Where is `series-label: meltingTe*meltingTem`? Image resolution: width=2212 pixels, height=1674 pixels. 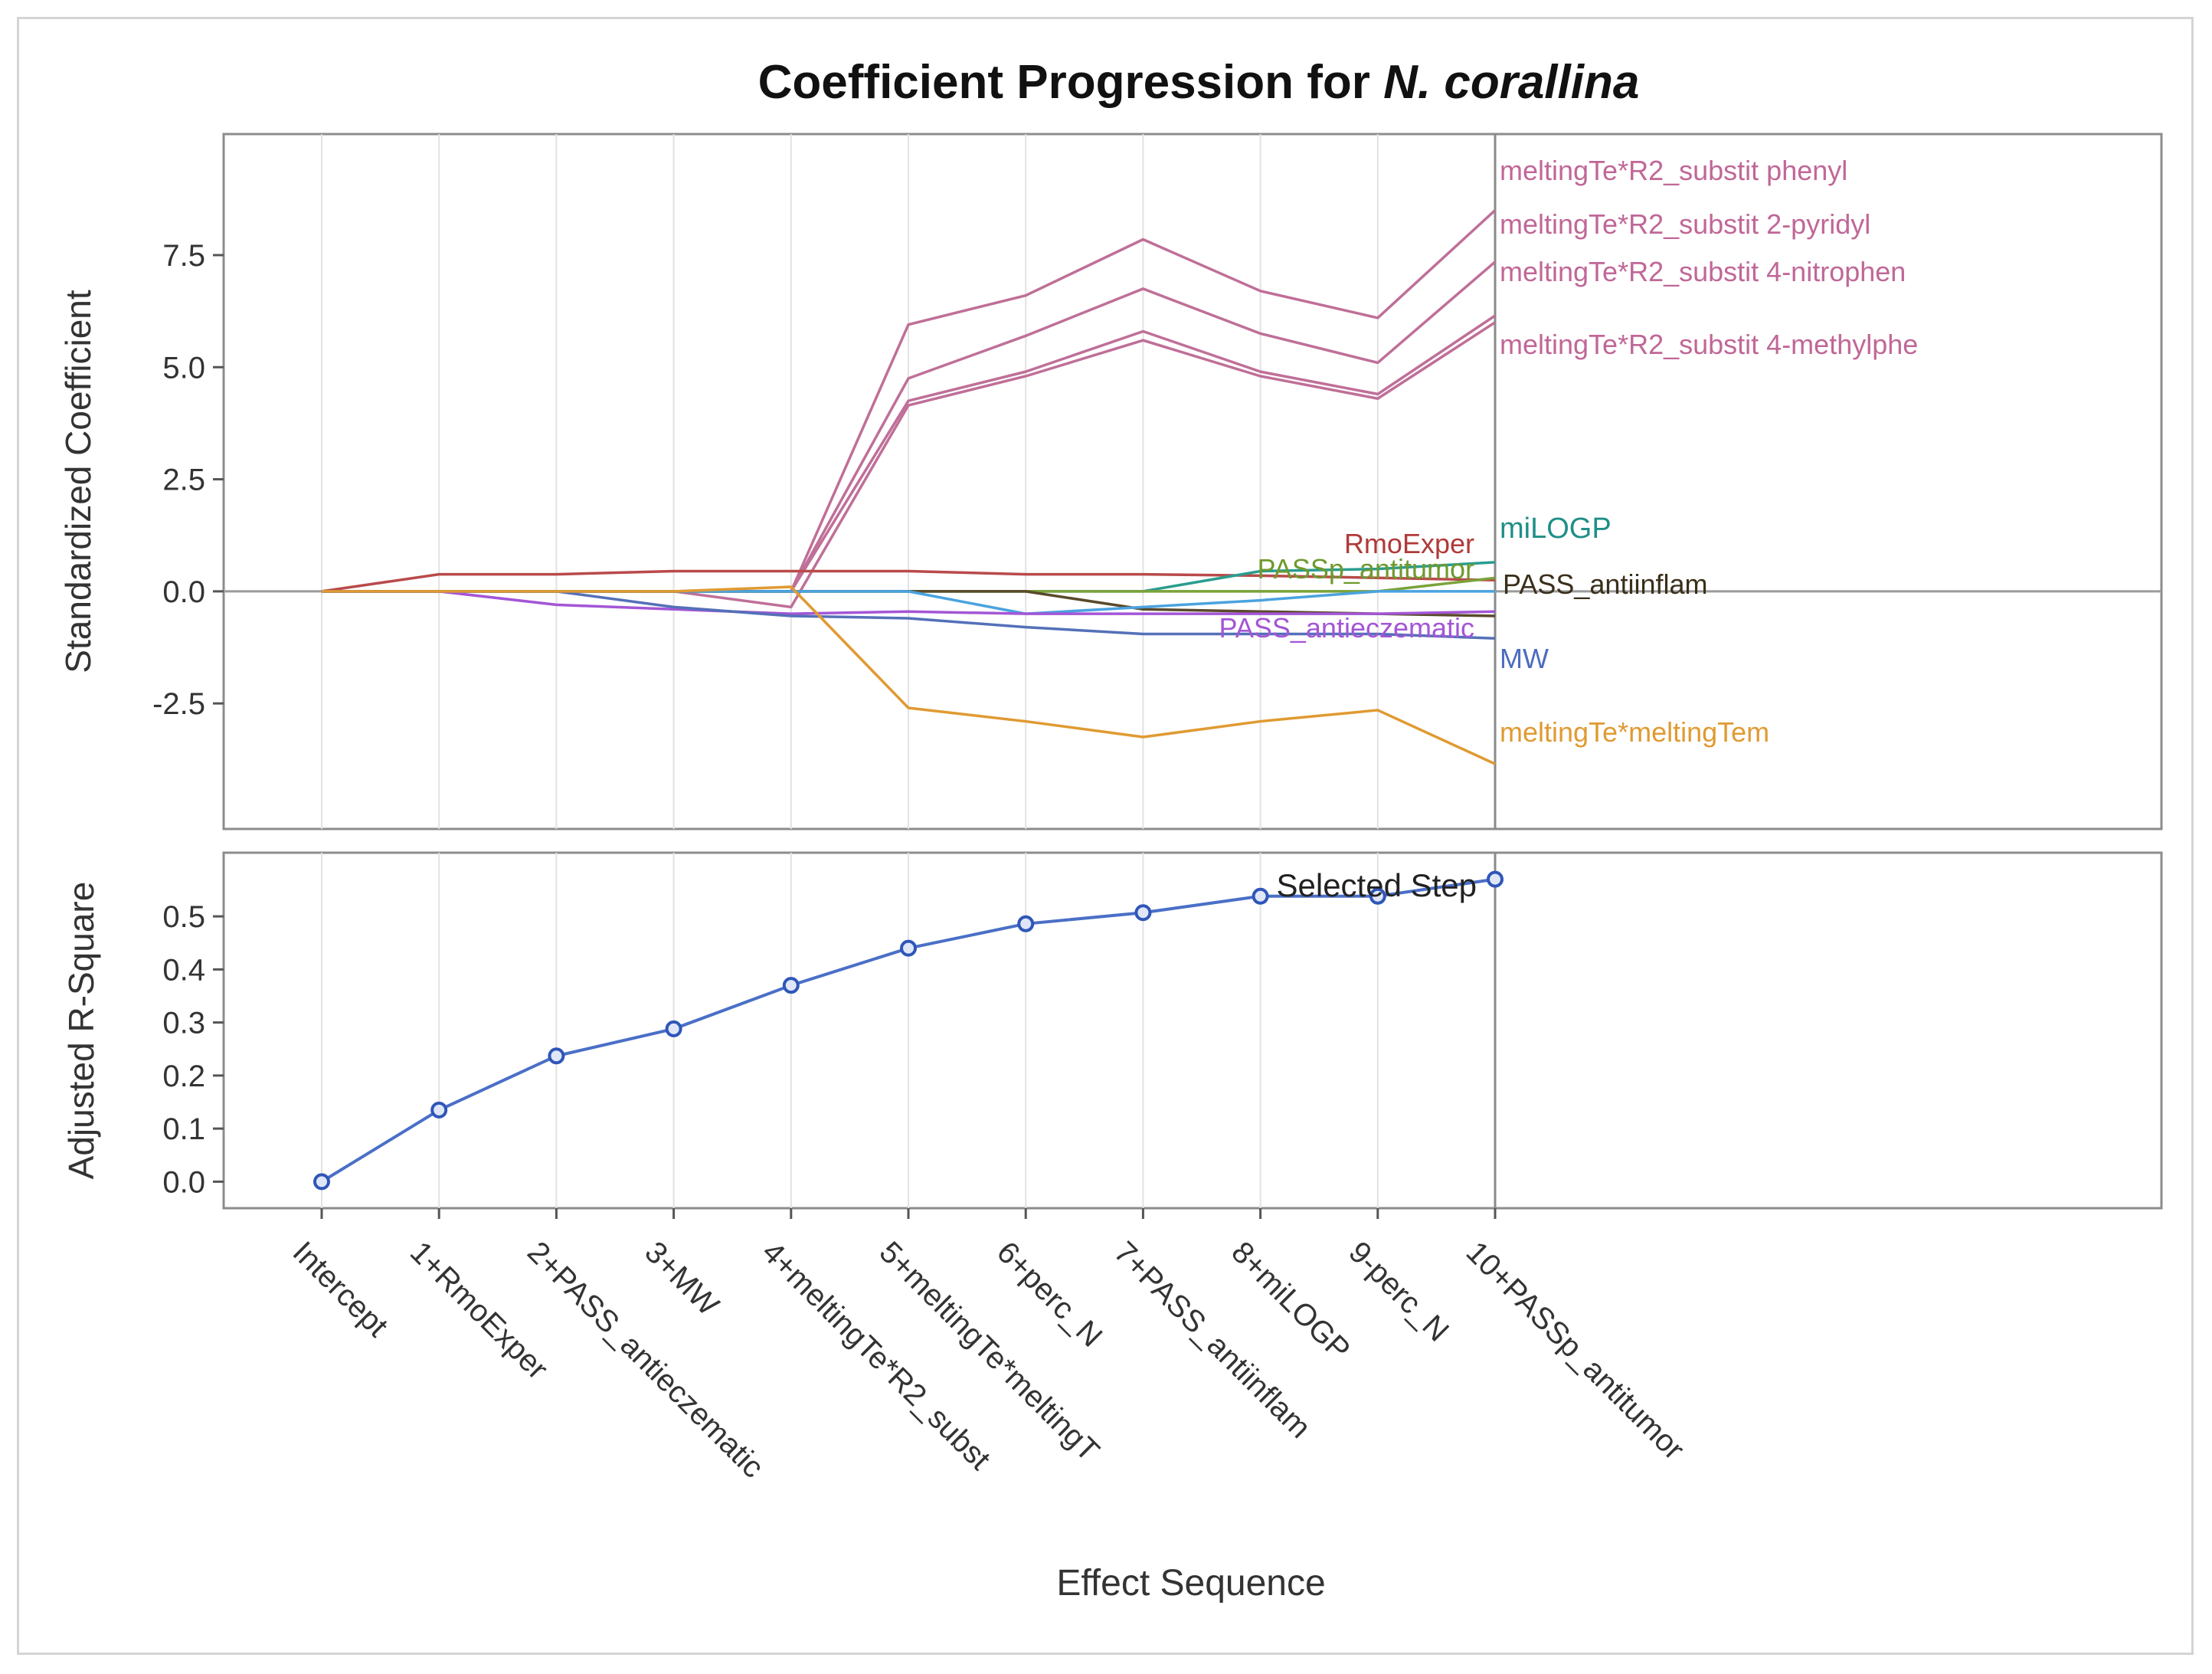 series-label: meltingTe*meltingTem is located at coordinates (1634, 732).